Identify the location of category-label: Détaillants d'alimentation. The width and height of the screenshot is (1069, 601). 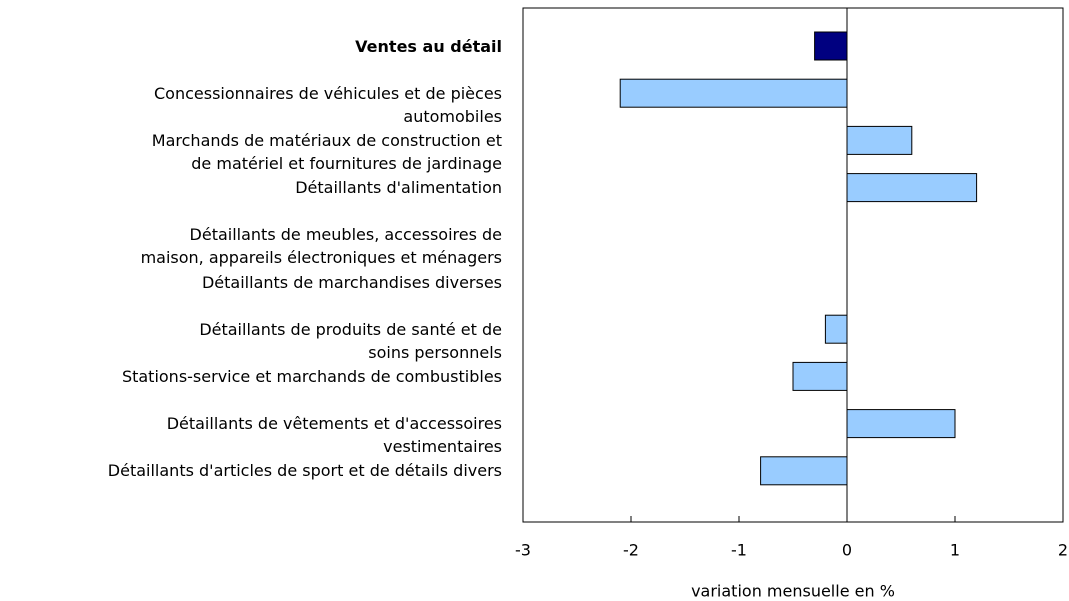
(398, 188).